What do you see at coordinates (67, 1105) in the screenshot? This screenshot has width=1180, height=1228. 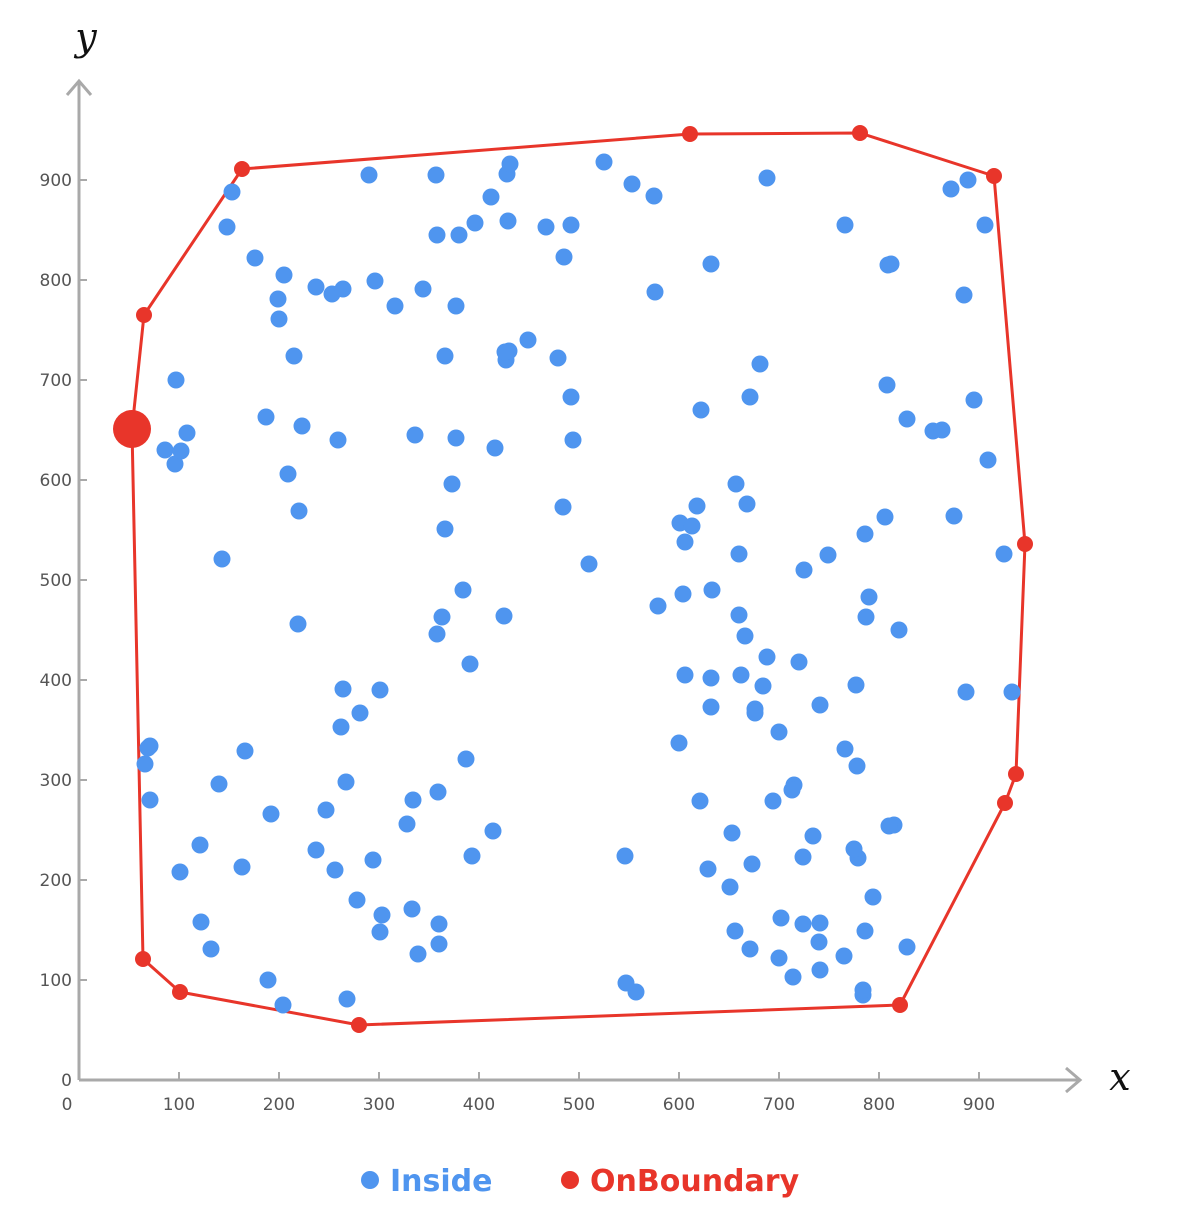 I see `x-tick-label: 0` at bounding box center [67, 1105].